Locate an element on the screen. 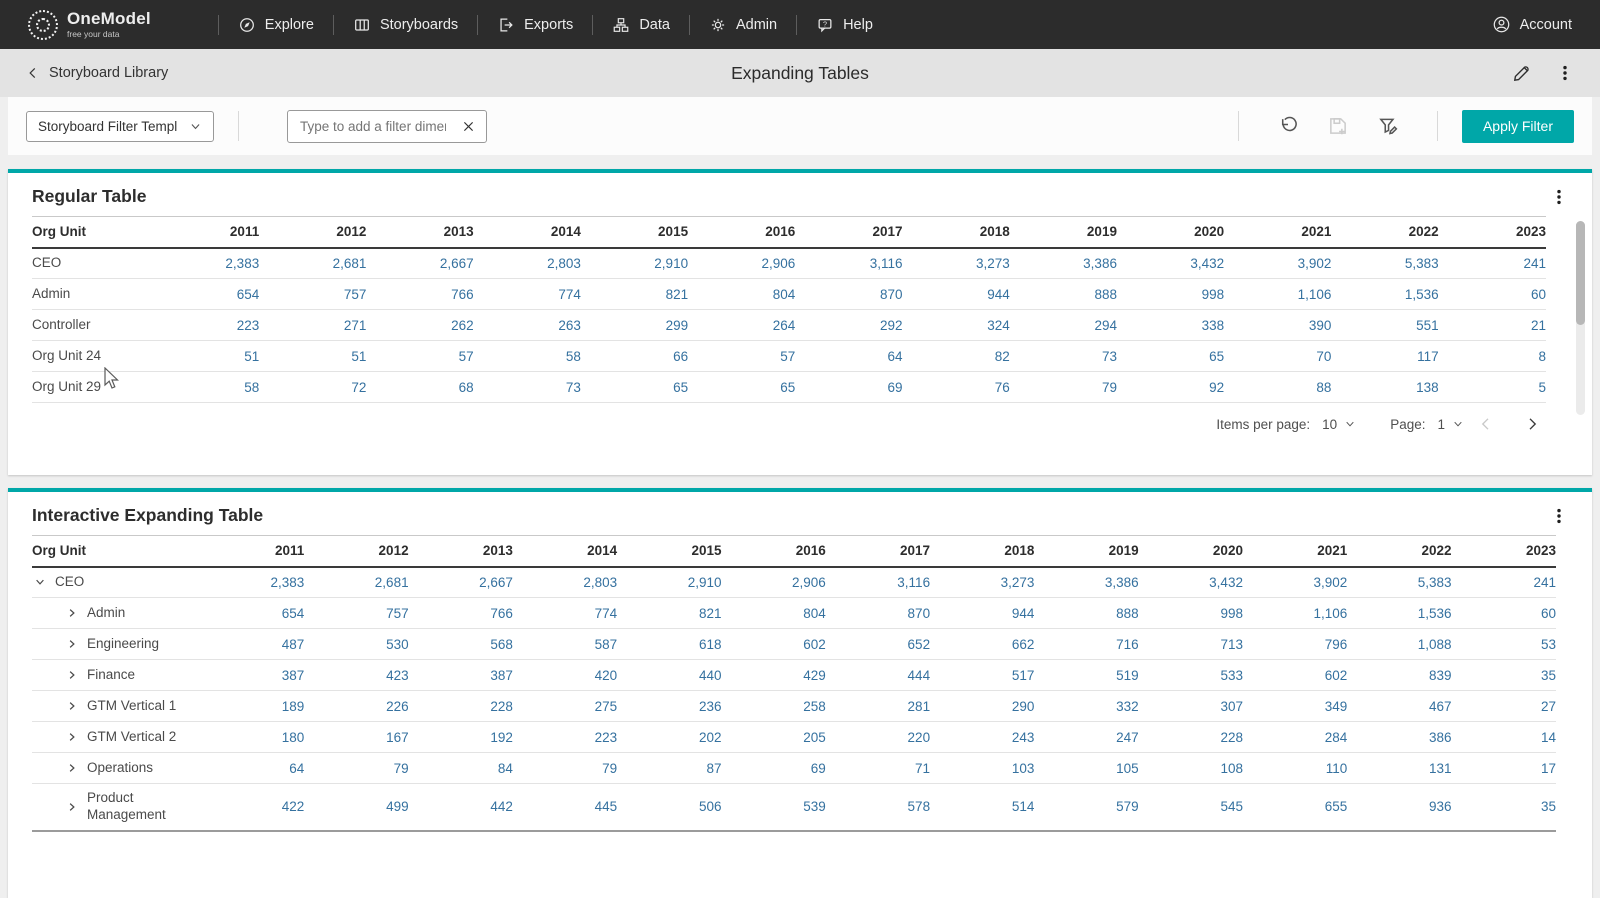 This screenshot has width=1600, height=898. value-cell: 2,906 is located at coordinates (742, 263).